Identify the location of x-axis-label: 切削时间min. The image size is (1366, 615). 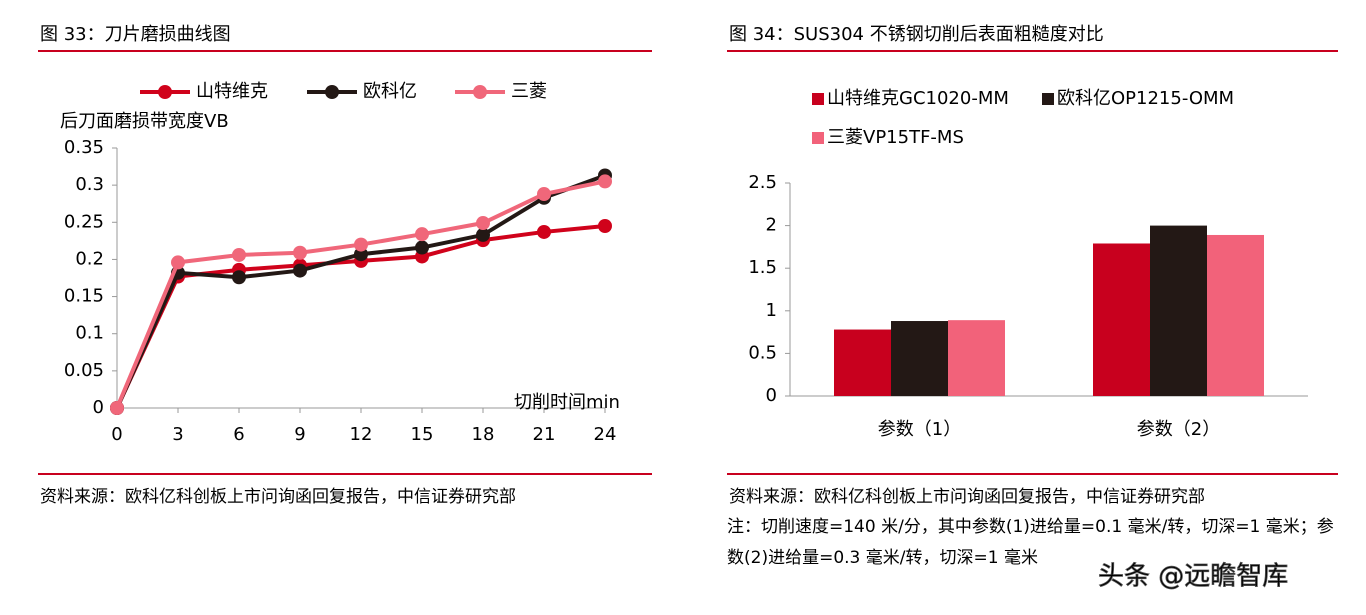
(567, 402).